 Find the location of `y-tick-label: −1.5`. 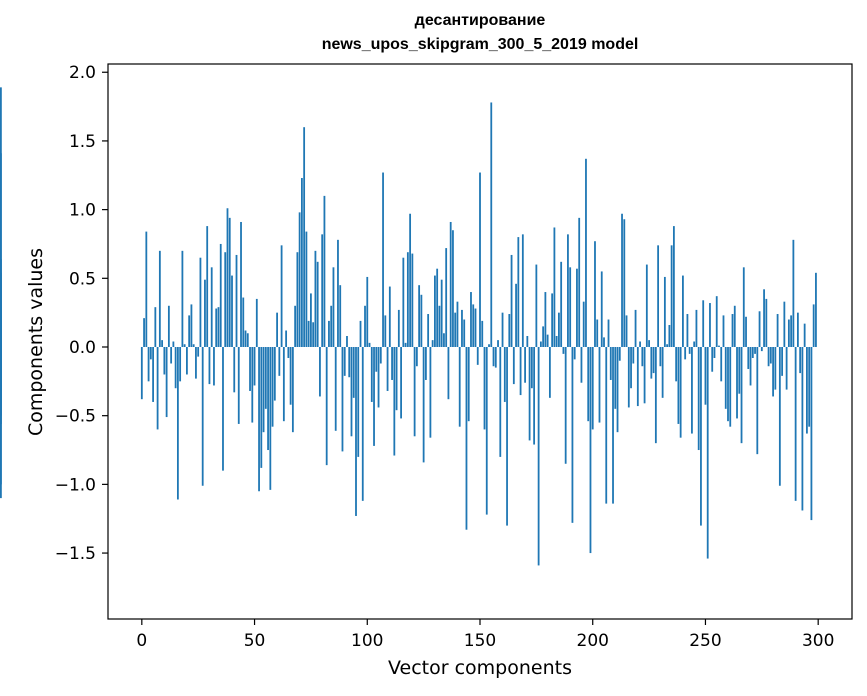

y-tick-label: −1.5 is located at coordinates (75, 554).